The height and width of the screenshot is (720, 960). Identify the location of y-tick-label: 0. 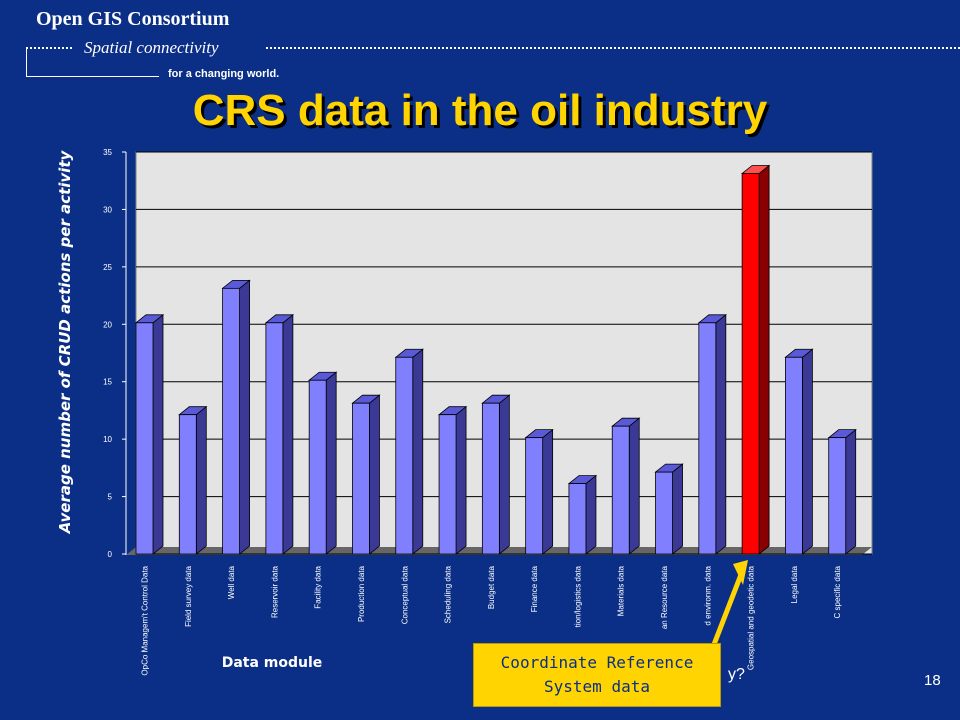
(110, 554).